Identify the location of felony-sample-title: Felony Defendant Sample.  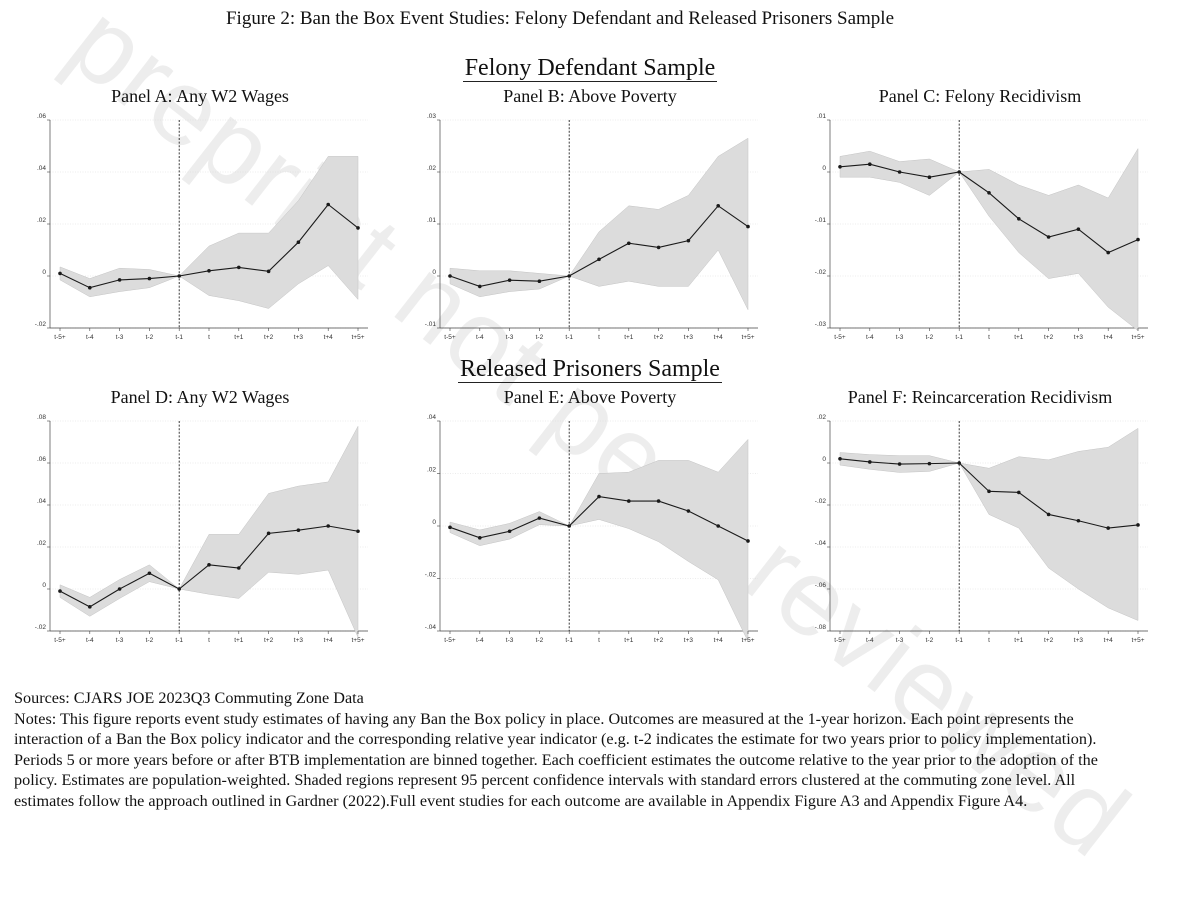
(590, 68).